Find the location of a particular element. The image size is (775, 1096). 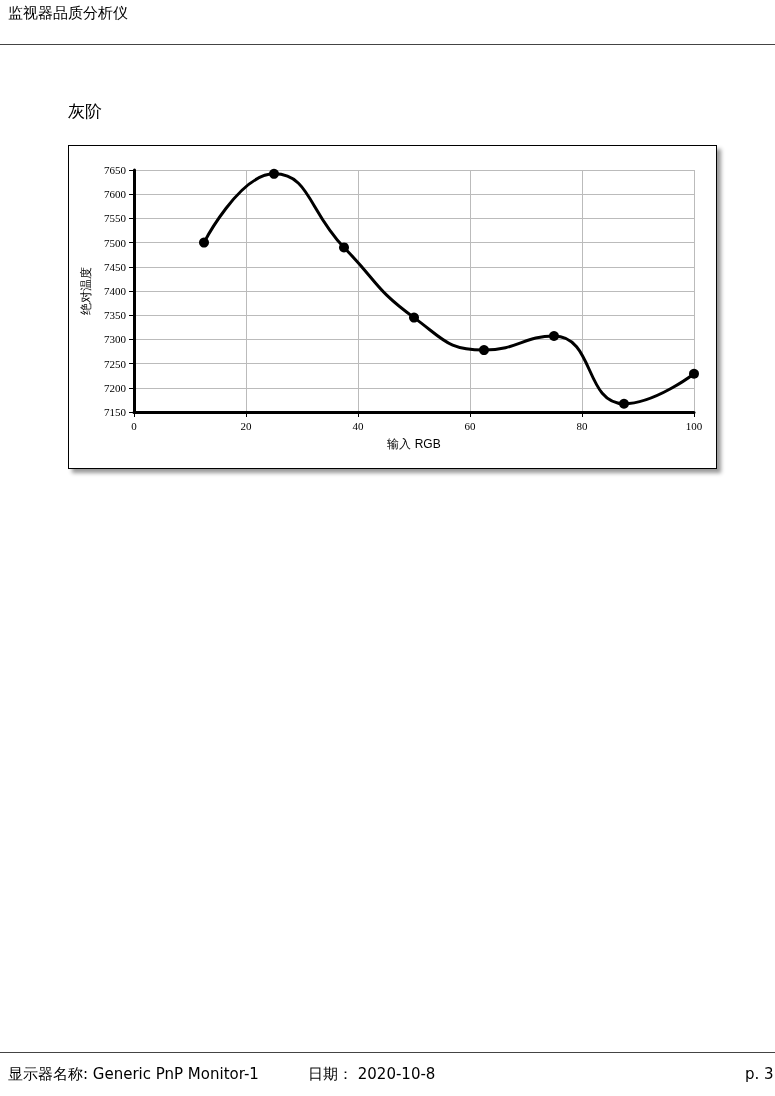

x-tick-label: 80 is located at coordinates (582, 425).